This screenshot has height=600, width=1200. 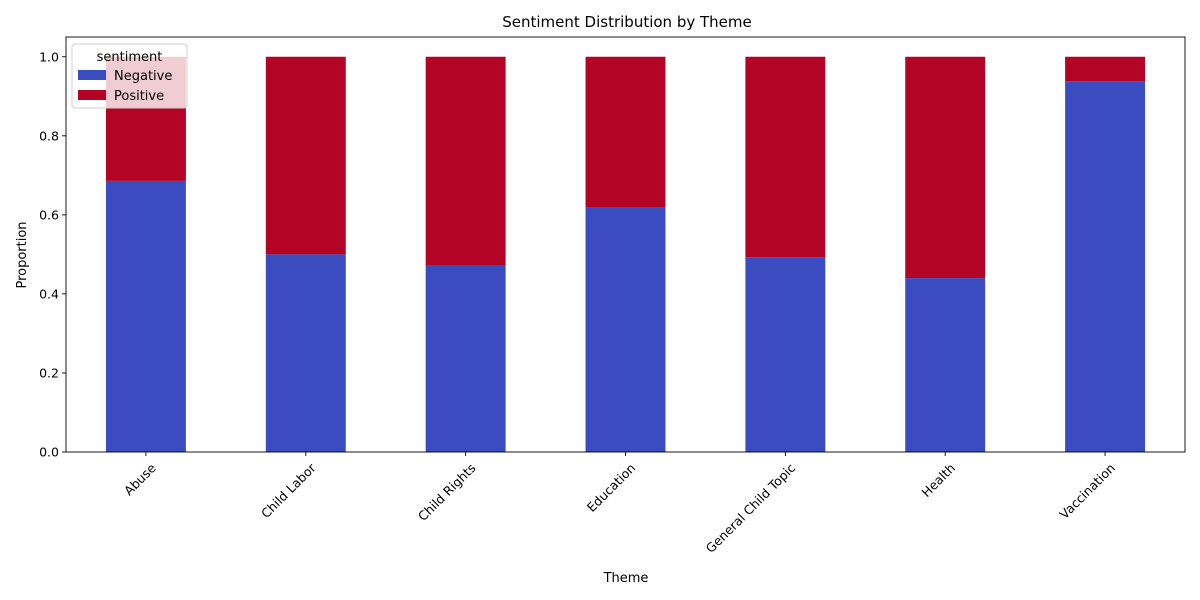 I want to click on bar-negative-vaccination, so click(x=1105, y=267).